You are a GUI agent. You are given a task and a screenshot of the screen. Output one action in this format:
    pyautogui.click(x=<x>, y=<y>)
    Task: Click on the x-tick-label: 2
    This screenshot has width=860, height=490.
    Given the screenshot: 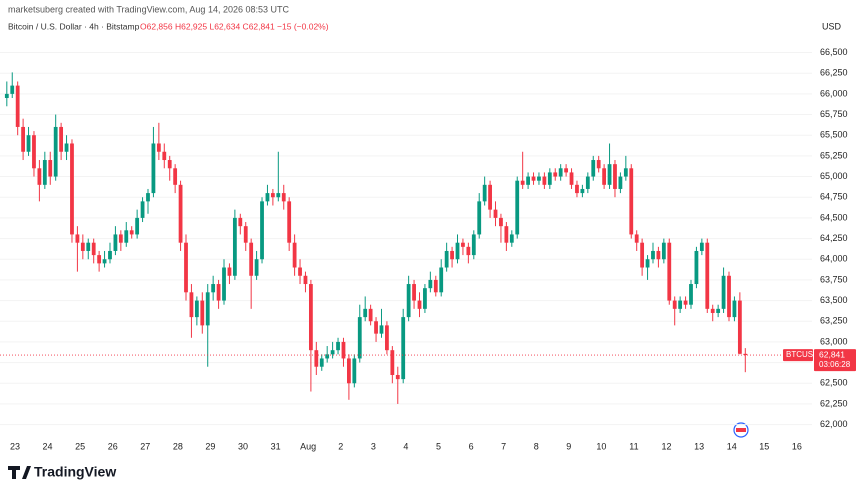 What is the action you would take?
    pyautogui.click(x=340, y=446)
    